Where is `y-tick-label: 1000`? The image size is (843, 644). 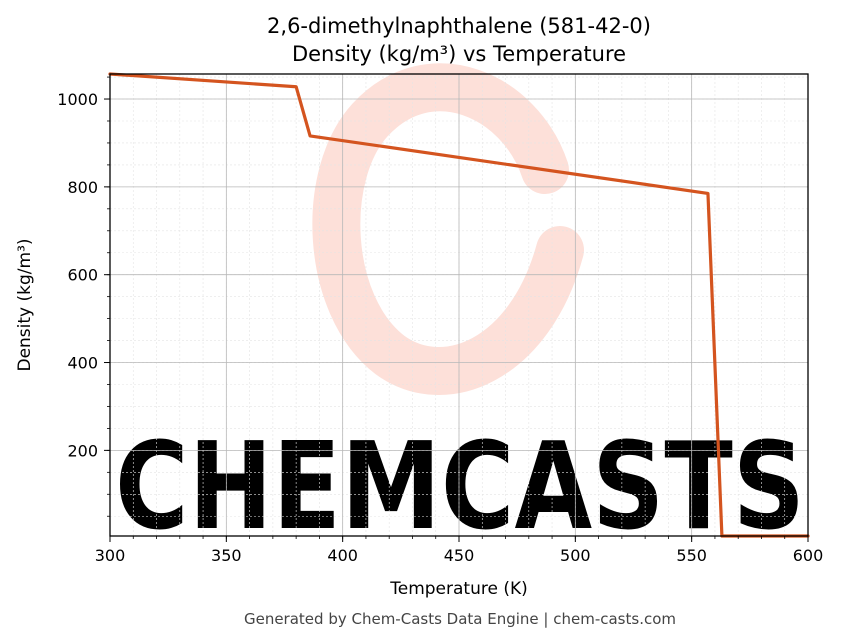 y-tick-label: 1000 is located at coordinates (77, 99).